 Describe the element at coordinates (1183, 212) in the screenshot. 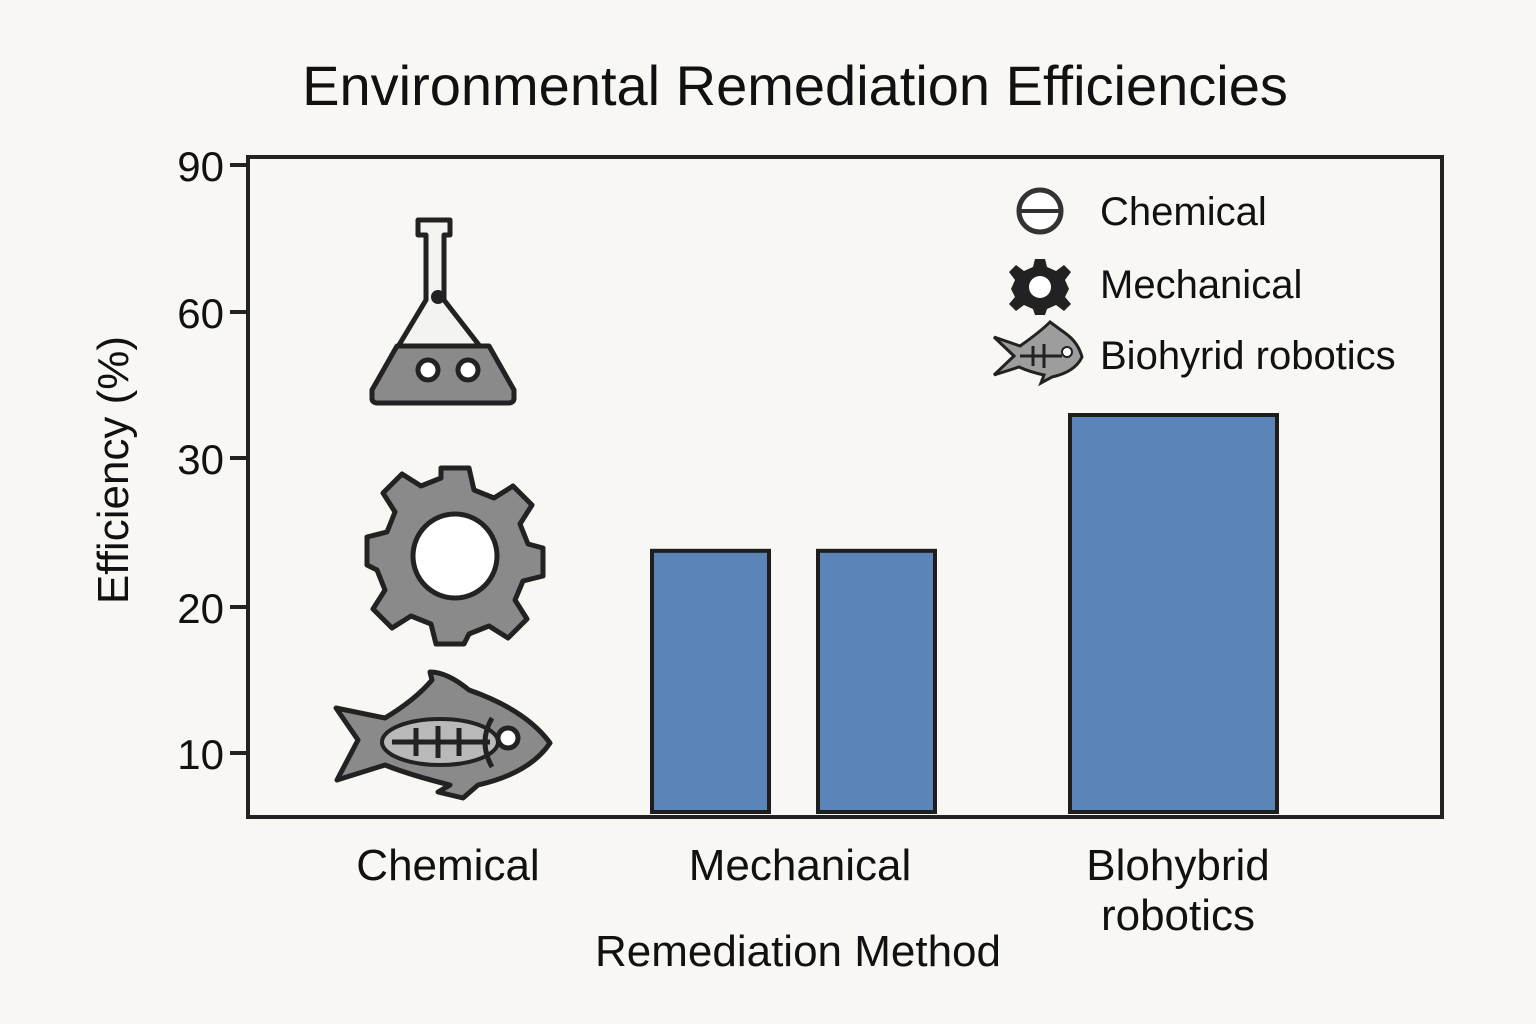

I see `legend-label: Chemical` at that location.